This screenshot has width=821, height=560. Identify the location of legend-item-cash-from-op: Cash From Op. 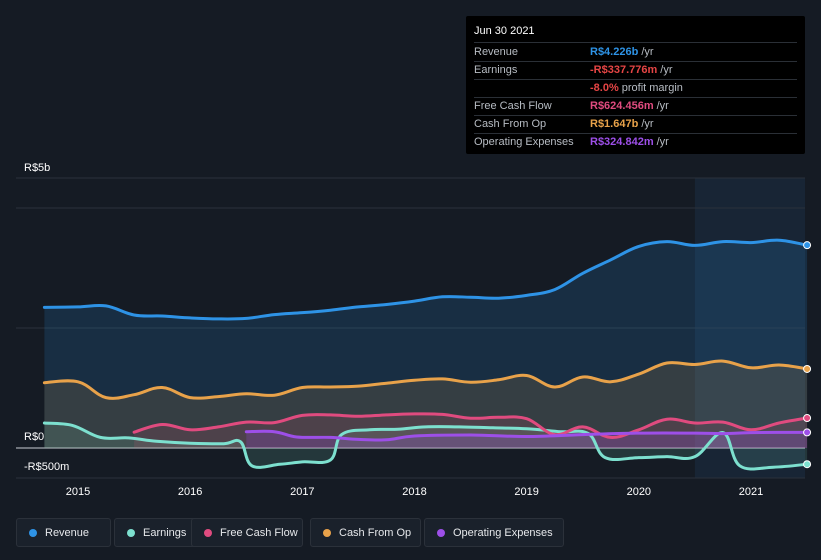
(365, 532).